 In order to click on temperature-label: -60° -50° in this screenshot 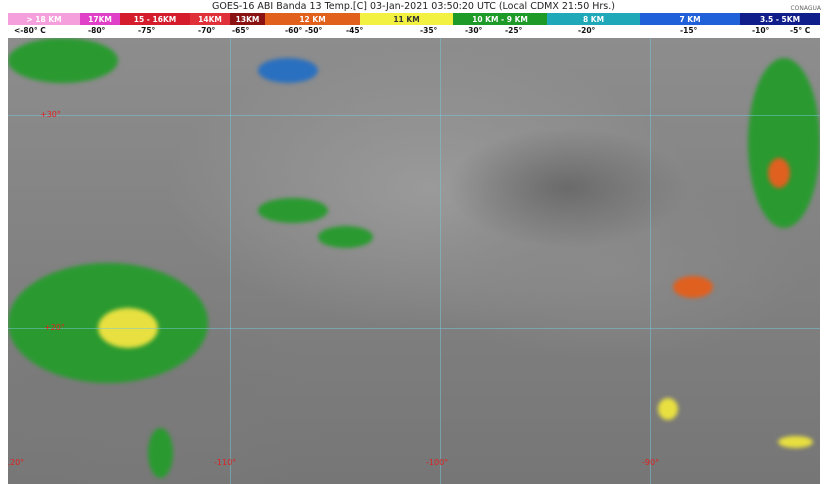, I will do `click(304, 30)`.